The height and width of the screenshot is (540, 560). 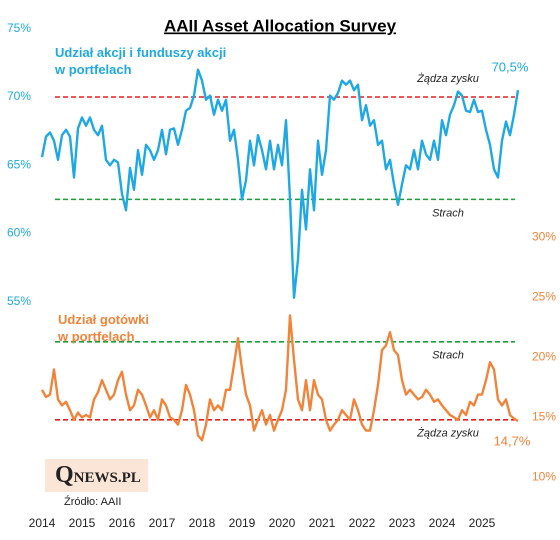 What do you see at coordinates (162, 523) in the screenshot?
I see `x-tick-label: 2017` at bounding box center [162, 523].